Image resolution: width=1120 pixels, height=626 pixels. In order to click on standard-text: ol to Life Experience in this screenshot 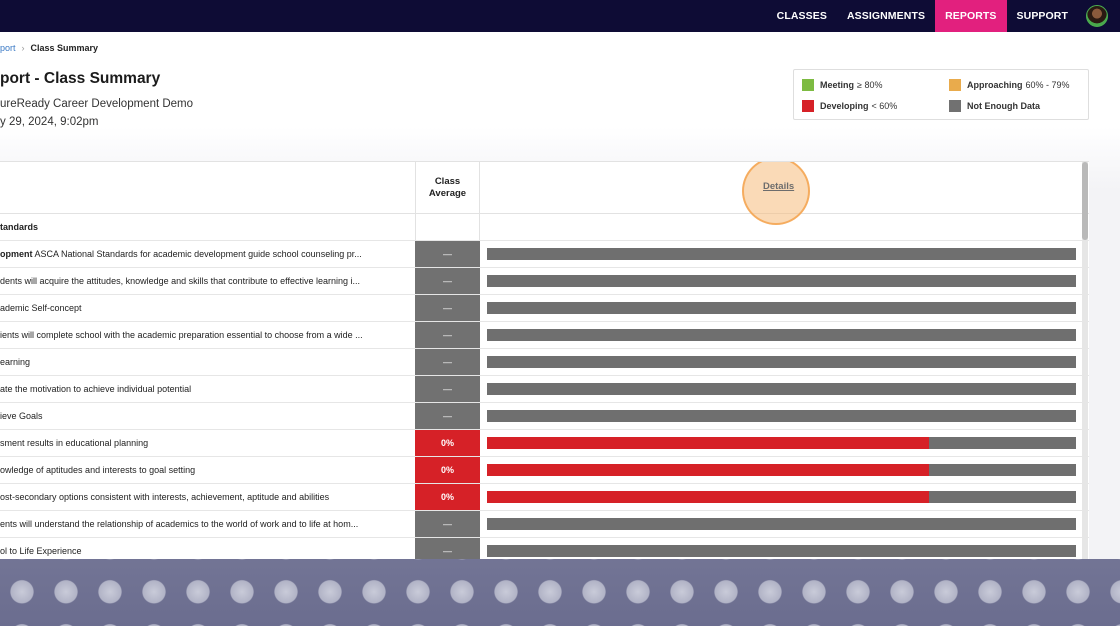, I will do `click(41, 551)`.